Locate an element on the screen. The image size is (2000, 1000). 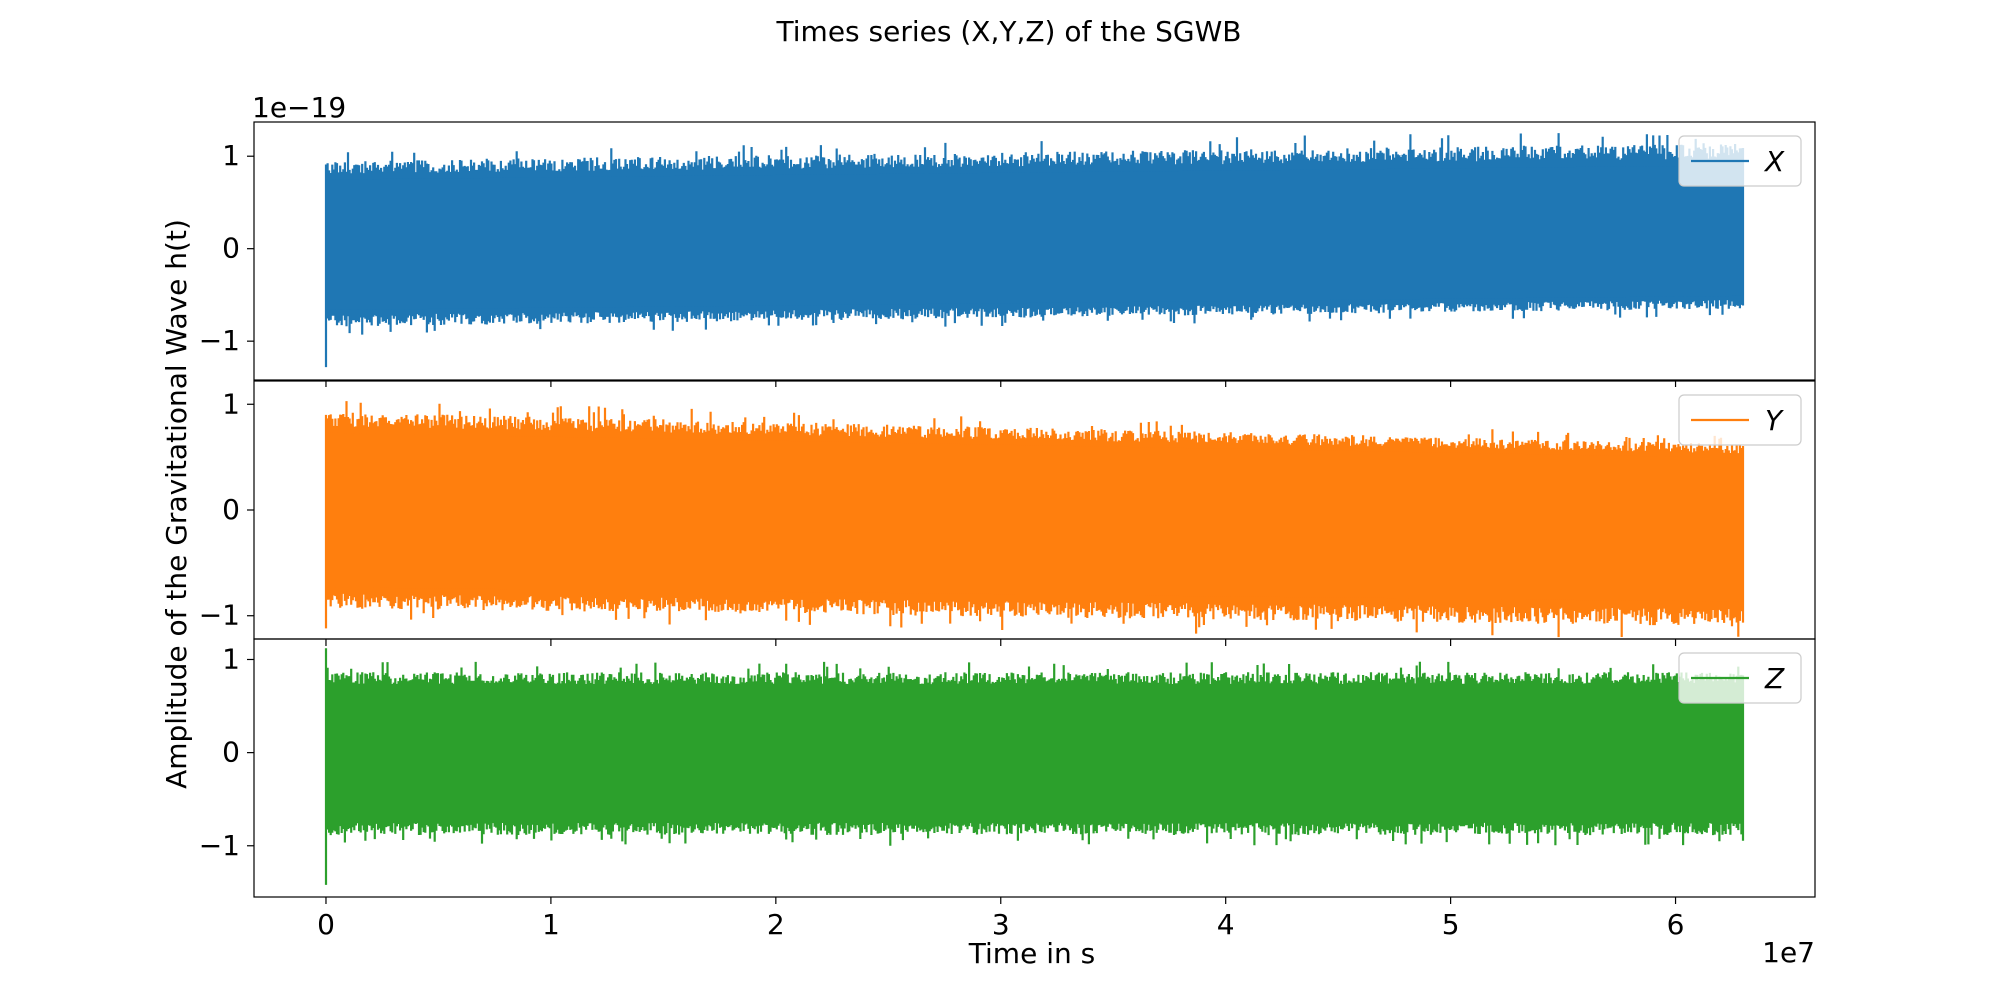
x-tick-label: 0 is located at coordinates (326, 924).